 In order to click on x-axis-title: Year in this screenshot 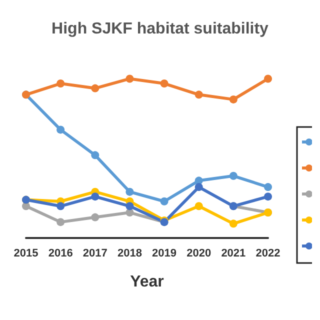, I will do `click(147, 282)`.